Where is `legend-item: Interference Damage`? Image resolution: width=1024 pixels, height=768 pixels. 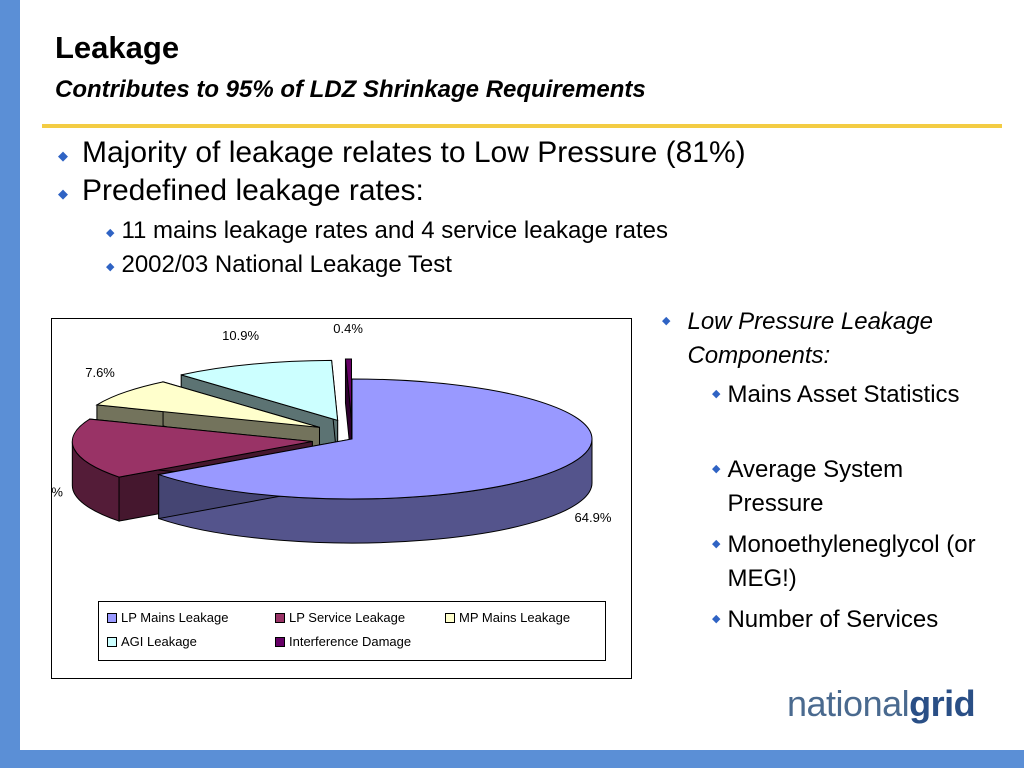
legend-item: Interference Damage is located at coordinates (343, 641).